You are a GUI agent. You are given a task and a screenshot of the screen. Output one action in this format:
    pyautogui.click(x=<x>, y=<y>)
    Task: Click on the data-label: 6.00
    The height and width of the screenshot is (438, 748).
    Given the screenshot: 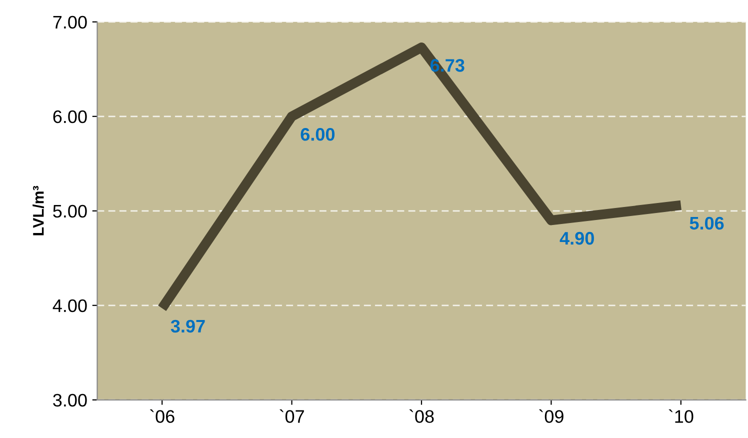 What is the action you would take?
    pyautogui.click(x=317, y=134)
    